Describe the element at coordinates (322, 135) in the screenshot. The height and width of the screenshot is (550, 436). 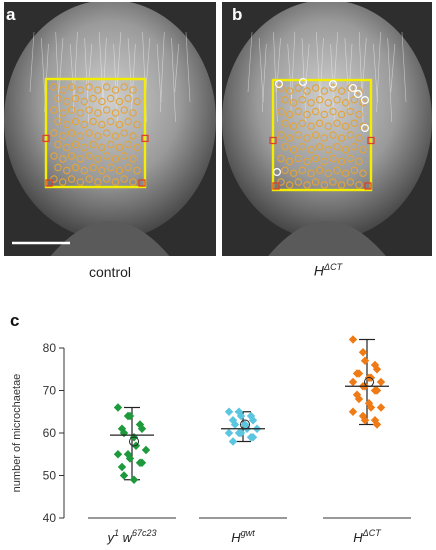
I see `count-area-box` at that location.